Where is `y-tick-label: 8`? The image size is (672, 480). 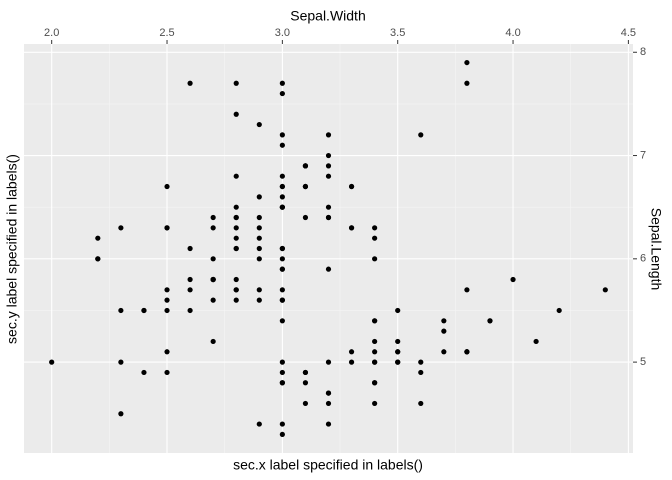 y-tick-label: 8 is located at coordinates (643, 52).